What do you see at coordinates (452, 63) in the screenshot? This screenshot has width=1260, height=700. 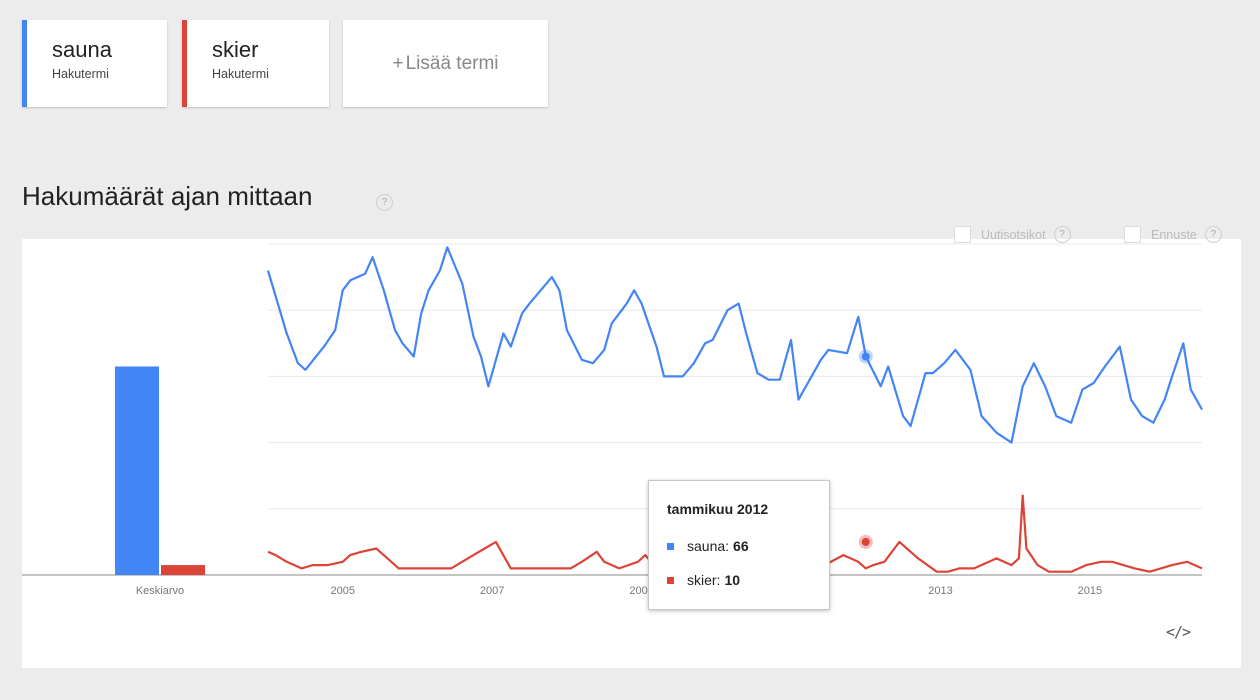 I see `add-term-label: Lisää termi` at bounding box center [452, 63].